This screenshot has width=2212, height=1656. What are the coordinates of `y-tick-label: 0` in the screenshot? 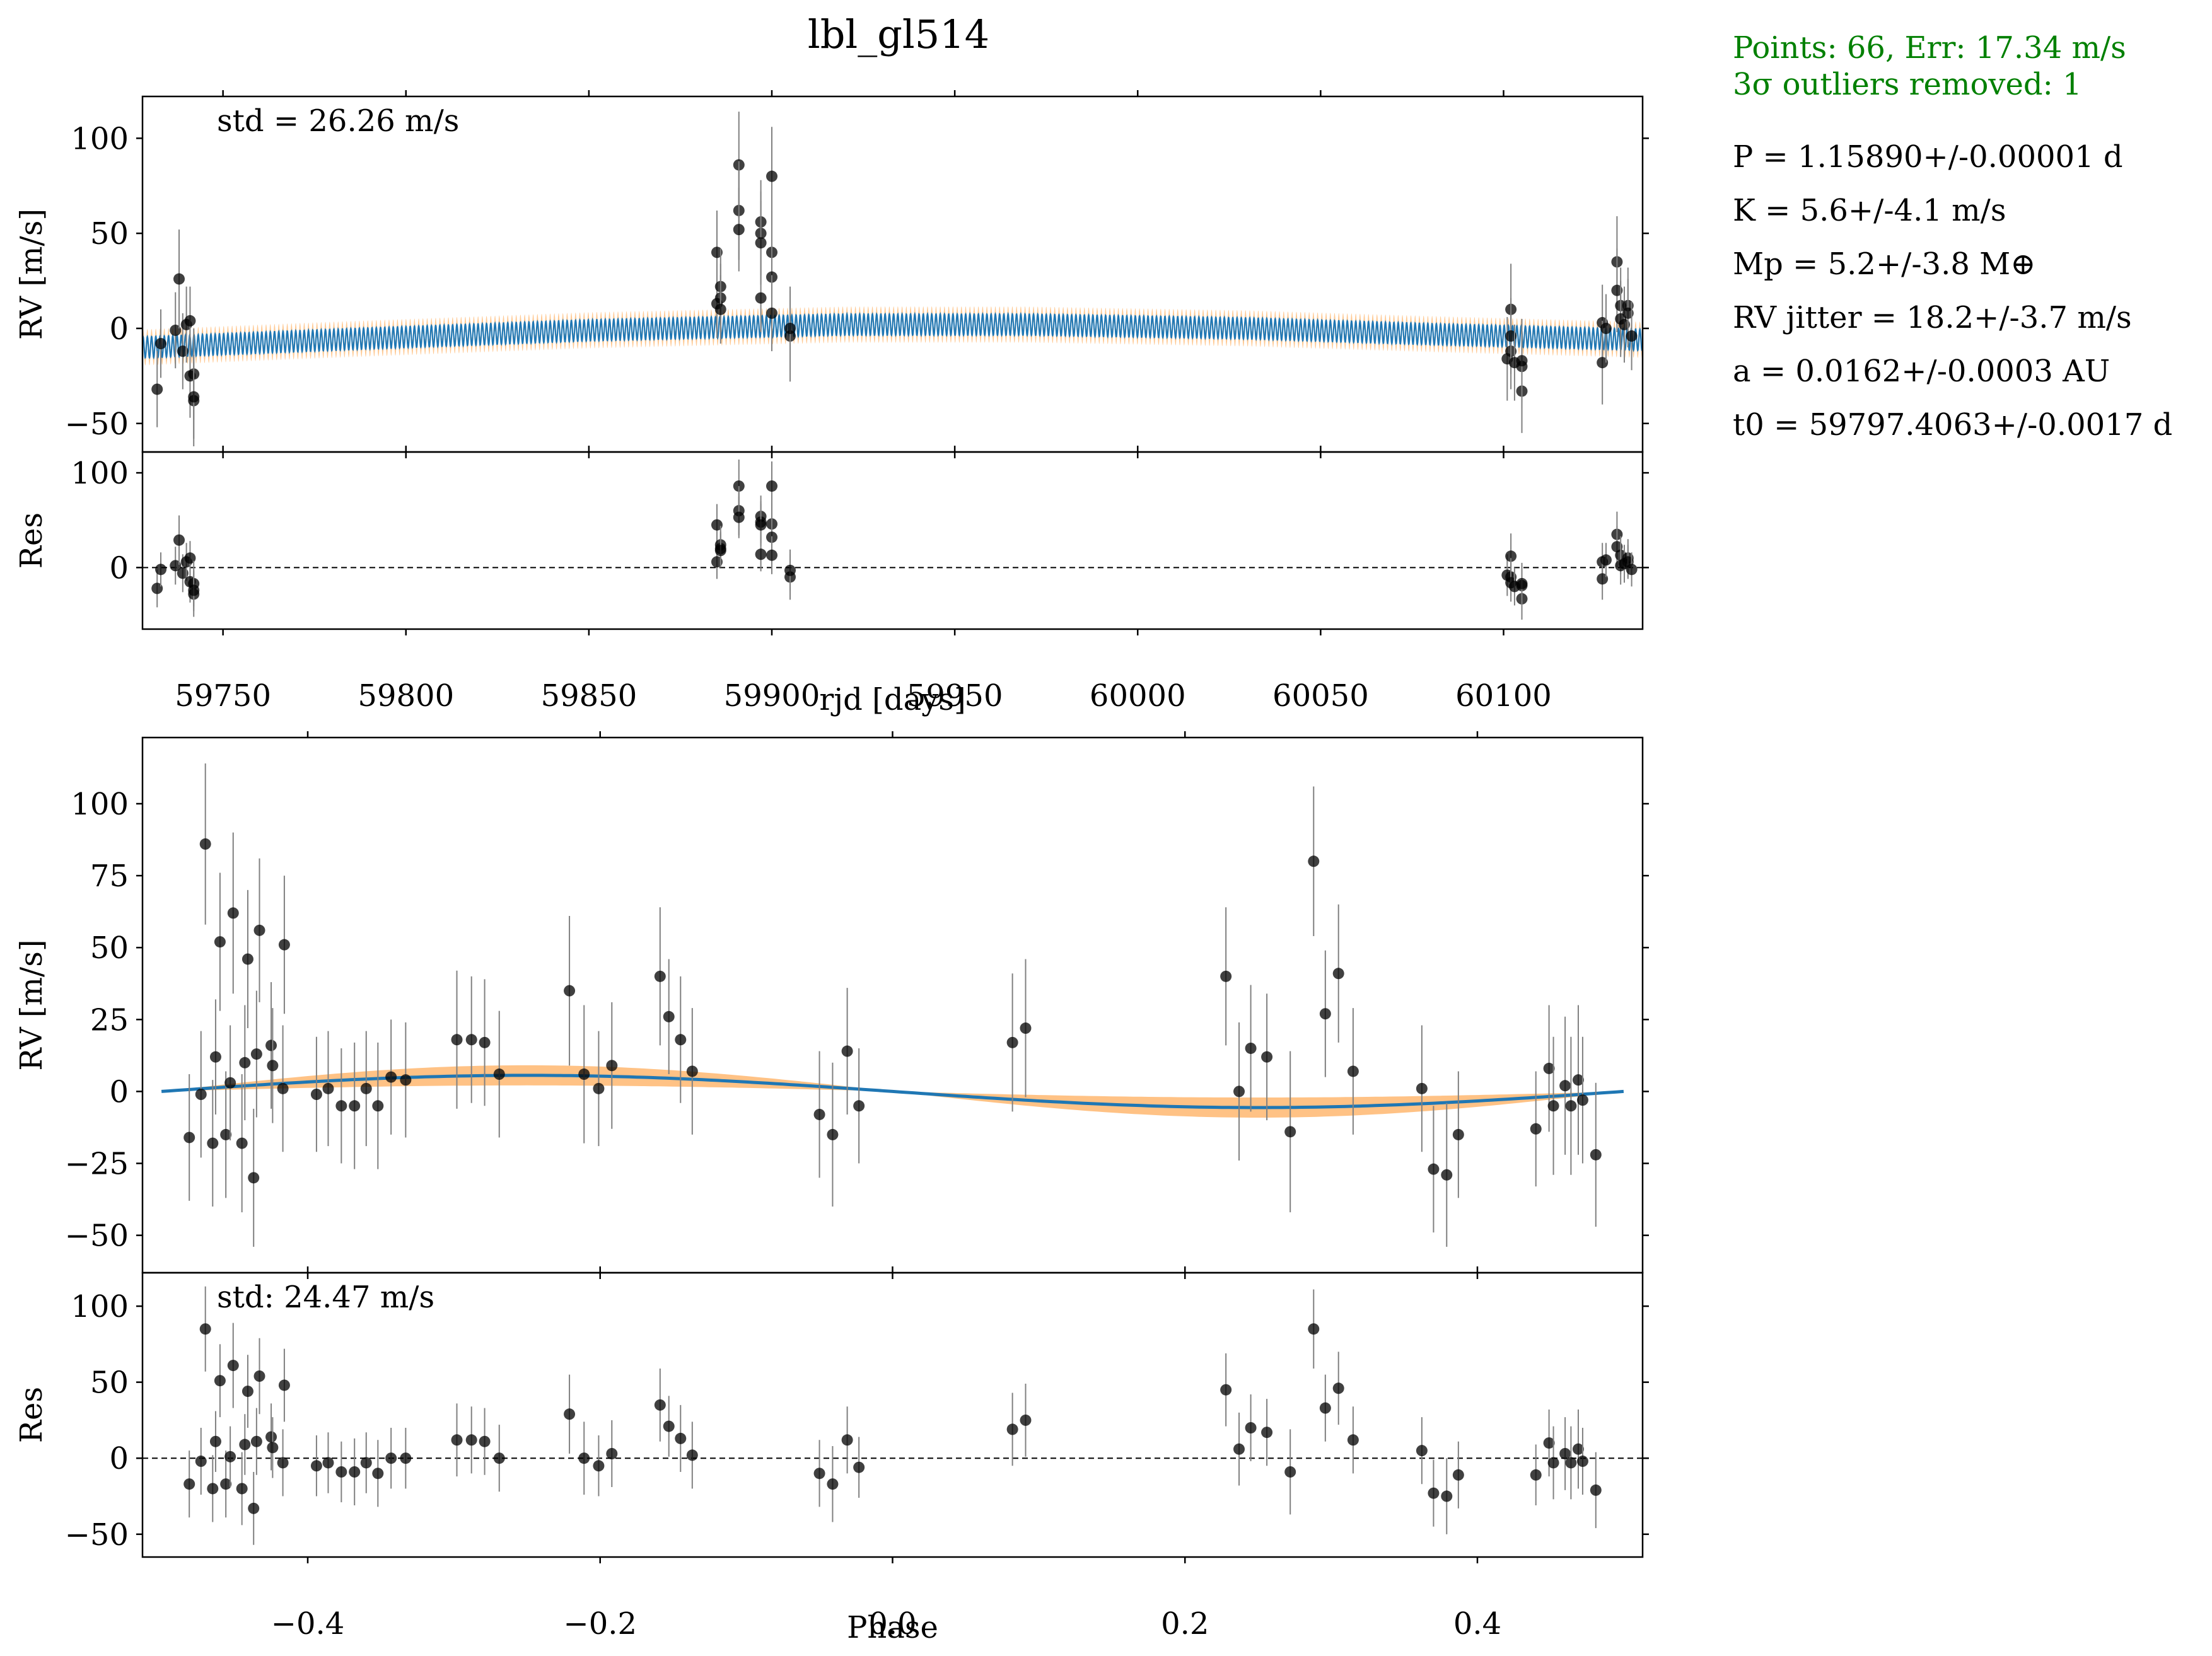 It's located at (119, 1458).